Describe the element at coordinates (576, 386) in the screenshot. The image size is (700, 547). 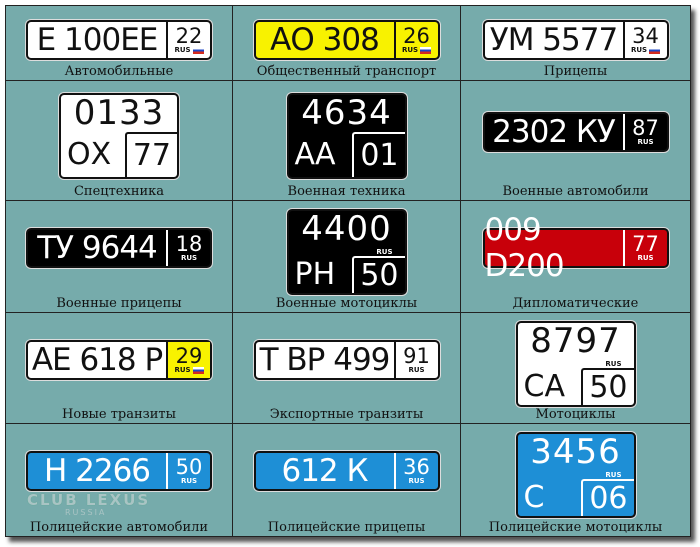
I see `plate-bottom: СА 50` at that location.